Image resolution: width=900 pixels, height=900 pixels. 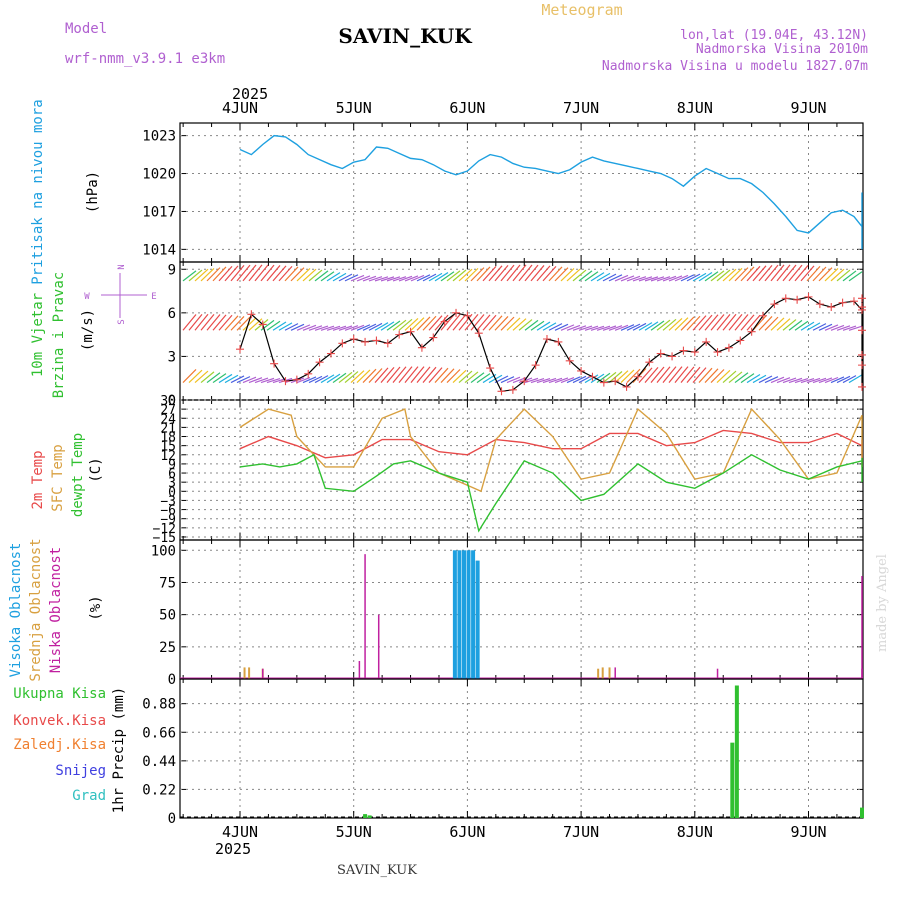 I want to click on series-2m-temp, so click(x=551, y=444).